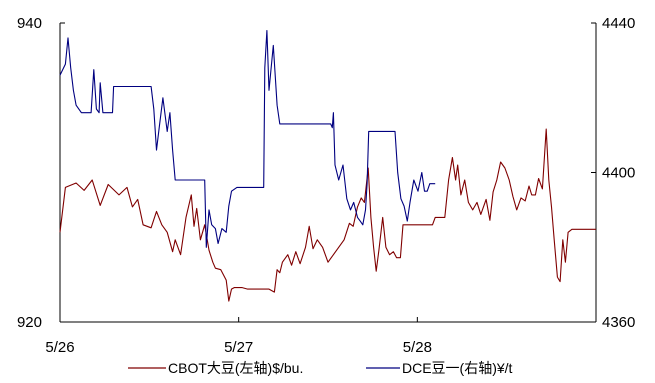 The height and width of the screenshot is (383, 655). I want to click on right-tick-label: 4400, so click(618, 173).